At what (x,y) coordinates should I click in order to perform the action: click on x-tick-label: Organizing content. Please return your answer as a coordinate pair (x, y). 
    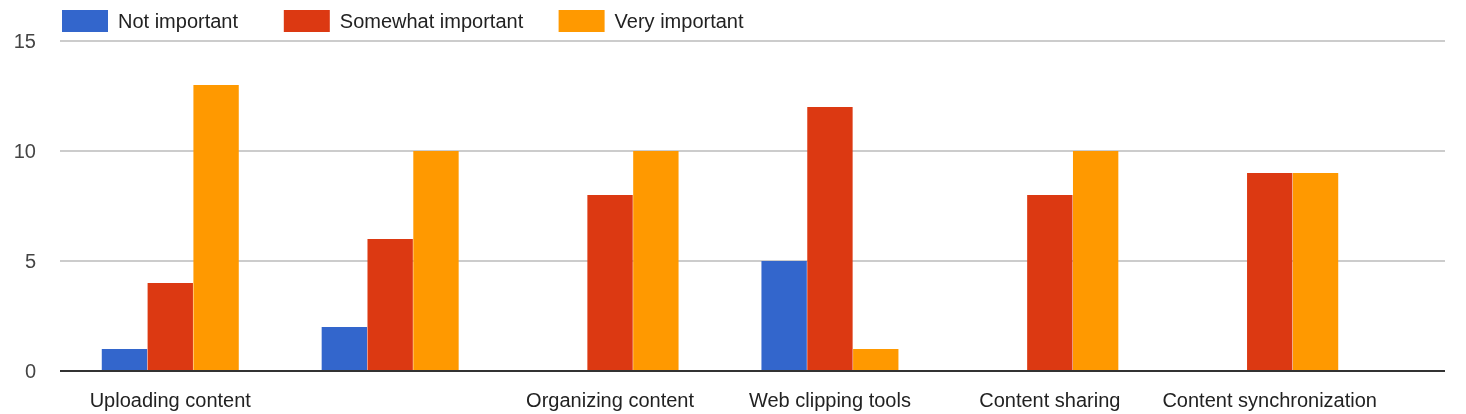
    Looking at the image, I should click on (610, 400).